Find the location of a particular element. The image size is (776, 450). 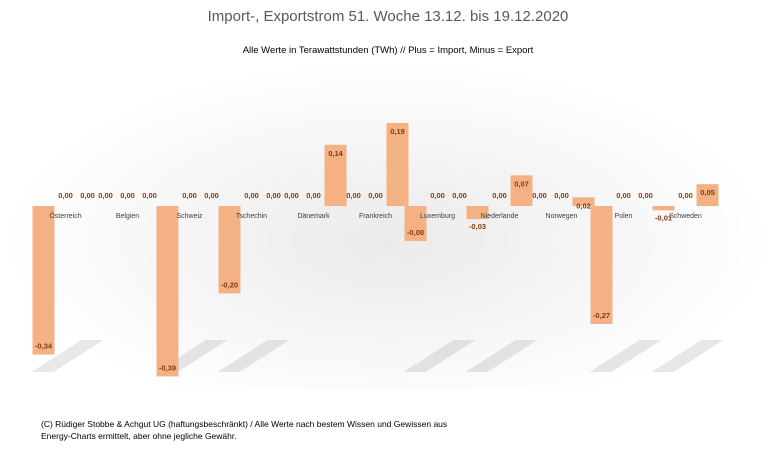

bar-niederlande-s1 is located at coordinates (477, 213).